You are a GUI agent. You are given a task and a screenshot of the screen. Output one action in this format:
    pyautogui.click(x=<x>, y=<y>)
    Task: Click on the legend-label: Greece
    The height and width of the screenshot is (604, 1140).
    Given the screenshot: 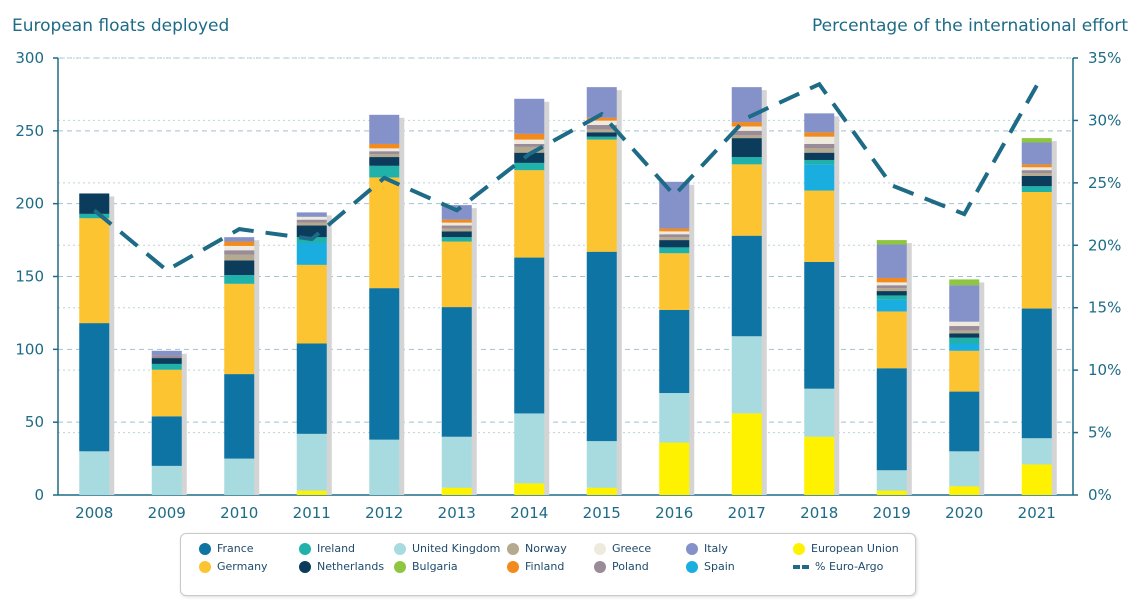 What is the action you would take?
    pyautogui.click(x=632, y=548)
    